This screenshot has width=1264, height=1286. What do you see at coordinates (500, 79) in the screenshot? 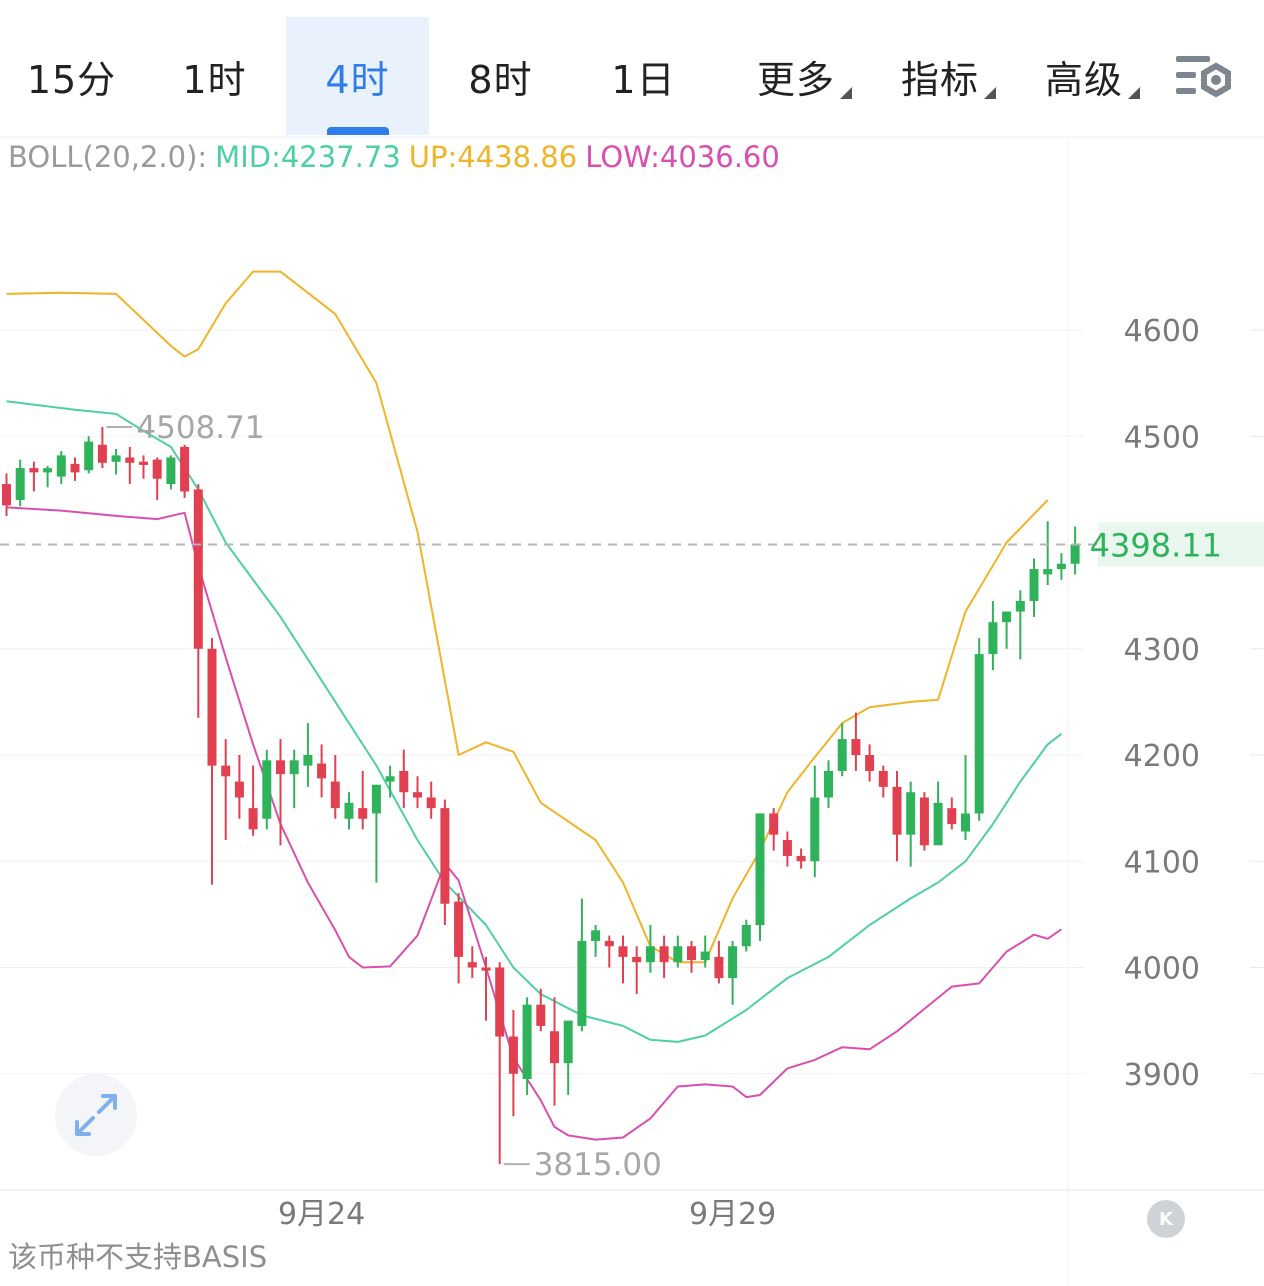
I see `tab-label: 8时` at bounding box center [500, 79].